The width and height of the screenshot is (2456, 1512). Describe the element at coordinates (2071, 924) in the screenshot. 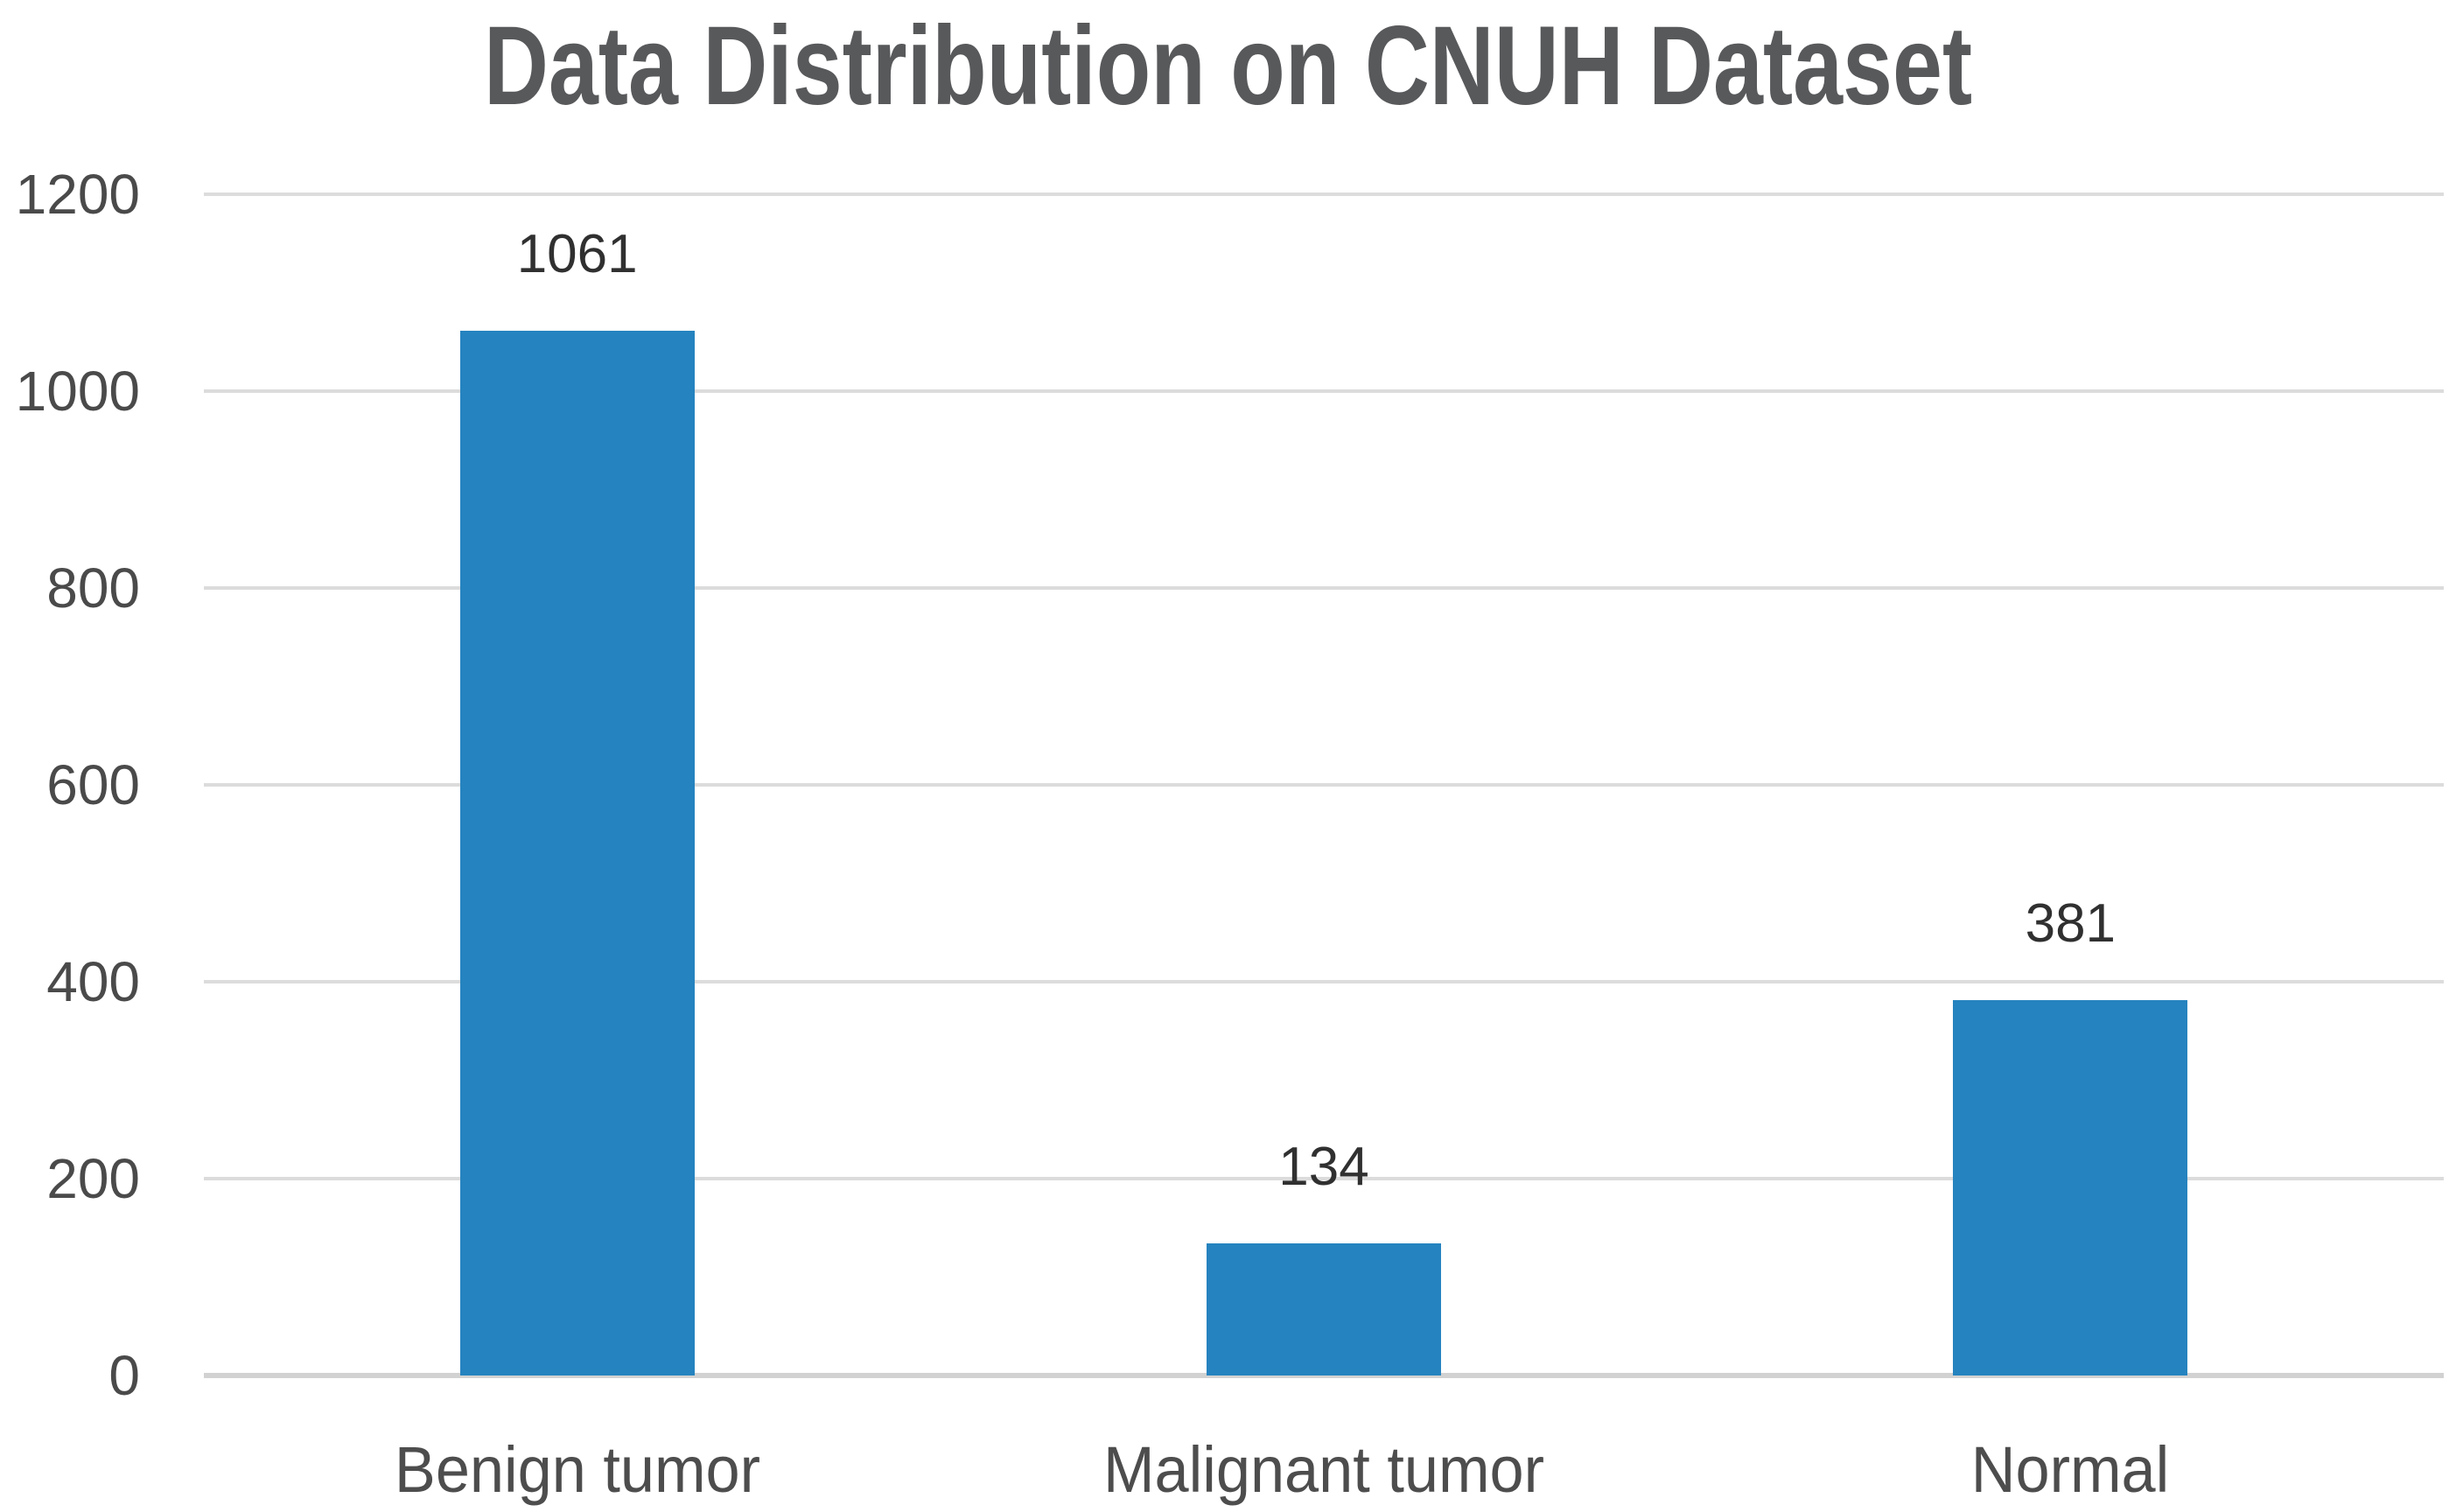

I see `bar-value-label: 381` at that location.